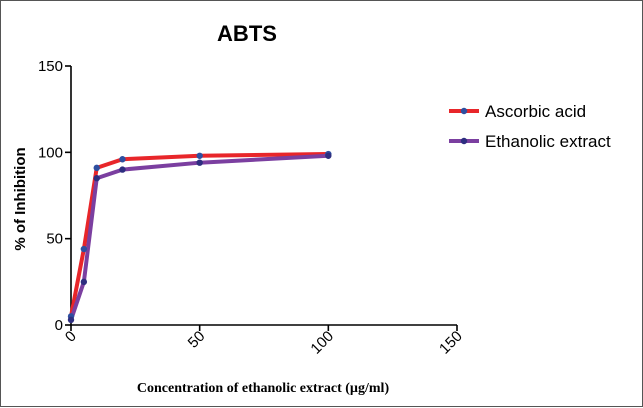 The width and height of the screenshot is (643, 408). What do you see at coordinates (451, 343) in the screenshot?
I see `x-tick-label: 150` at bounding box center [451, 343].